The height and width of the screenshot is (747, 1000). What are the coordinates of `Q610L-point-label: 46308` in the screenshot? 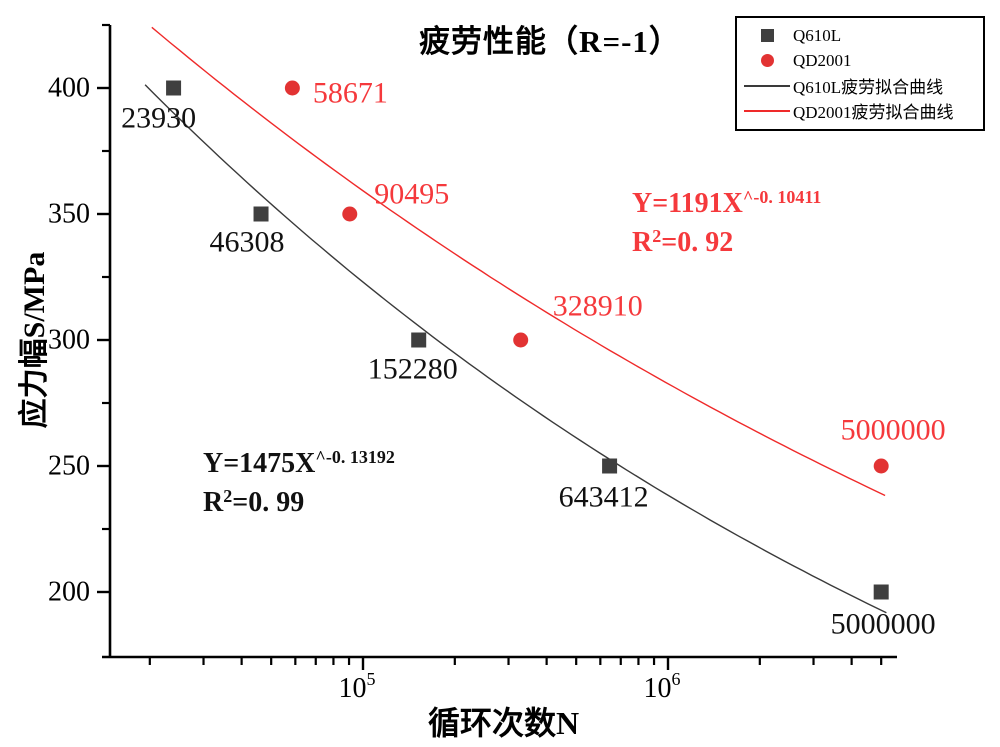 It's located at (247, 242).